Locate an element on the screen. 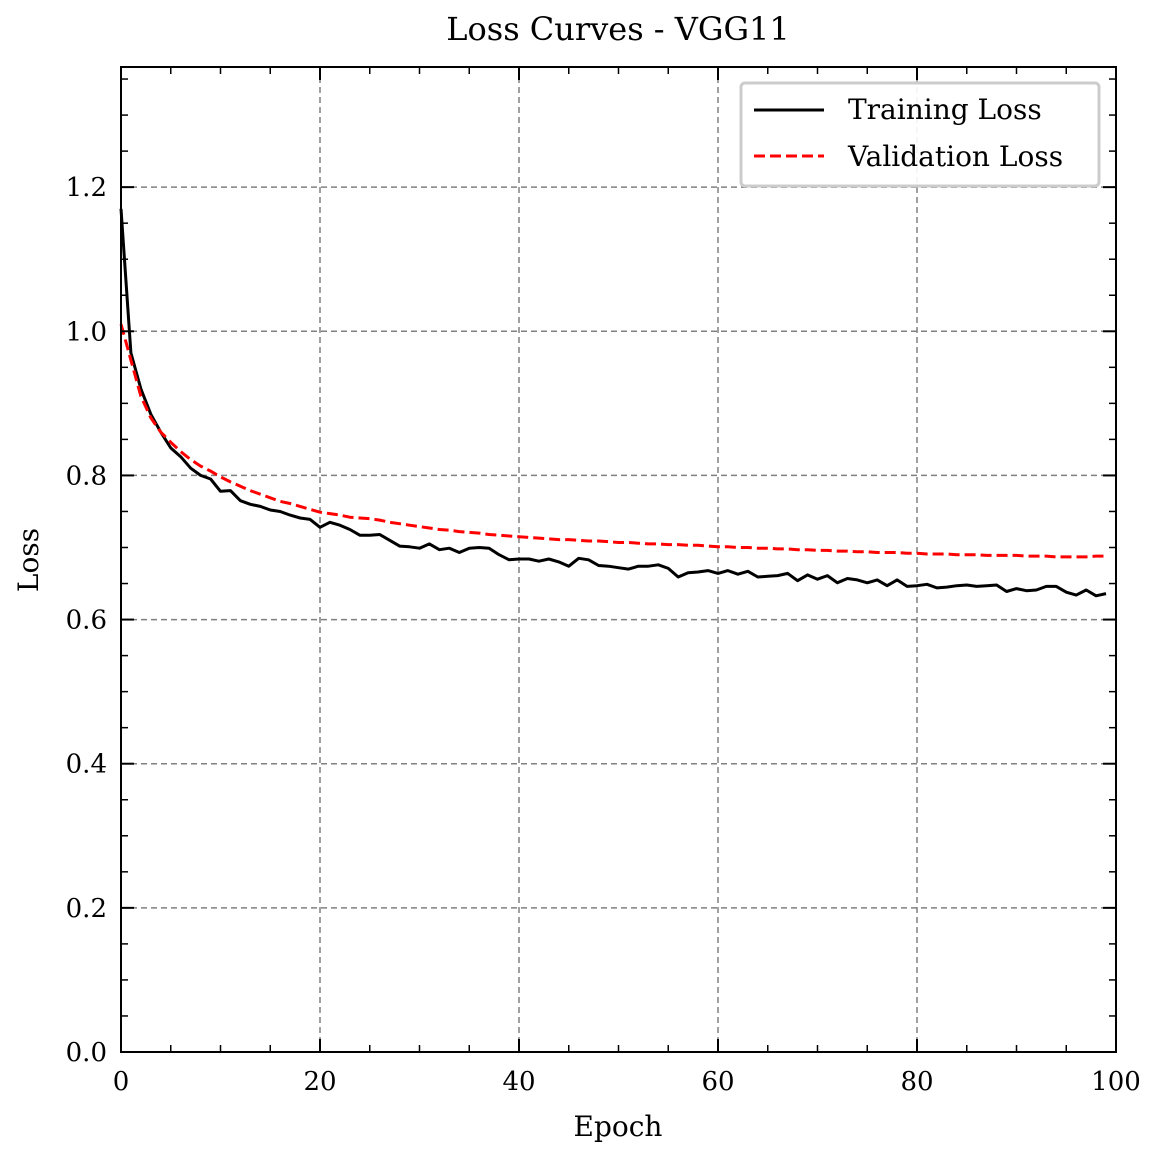 Image resolution: width=1158 pixels, height=1157 pixels. x-tick-label: 80 is located at coordinates (916, 1082).